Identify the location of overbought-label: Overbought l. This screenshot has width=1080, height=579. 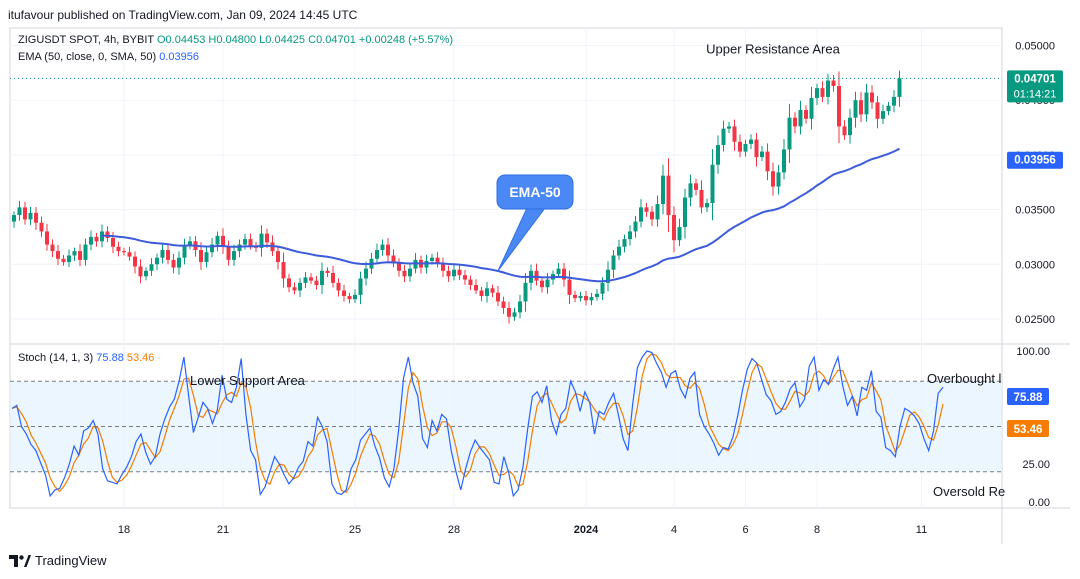
(964, 378).